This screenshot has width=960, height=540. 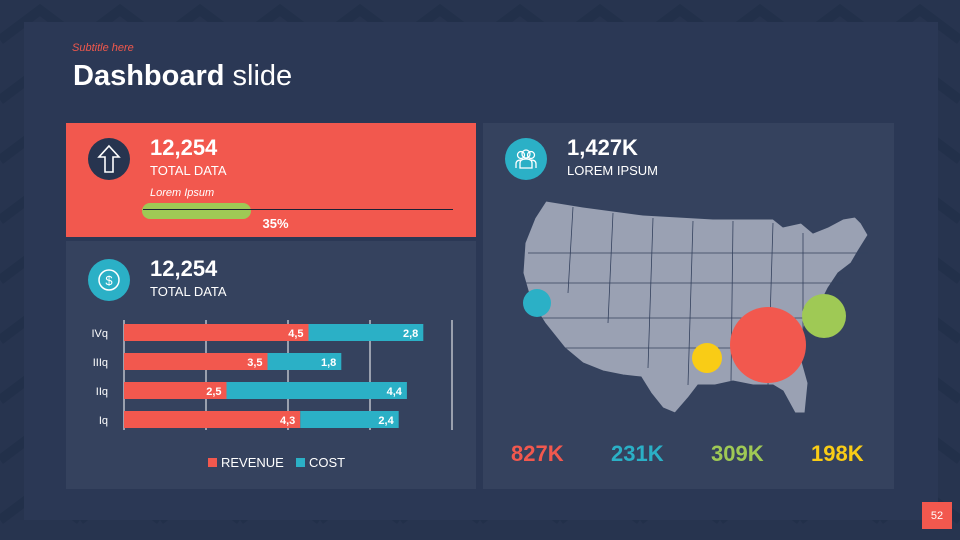 I want to click on category-label: IIIq, so click(x=100, y=363).